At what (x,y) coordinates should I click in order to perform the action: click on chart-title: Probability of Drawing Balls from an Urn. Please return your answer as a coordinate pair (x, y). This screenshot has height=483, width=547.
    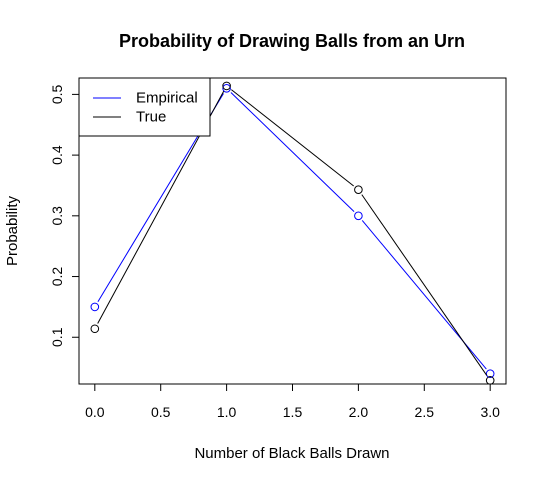
    Looking at the image, I should click on (292, 41).